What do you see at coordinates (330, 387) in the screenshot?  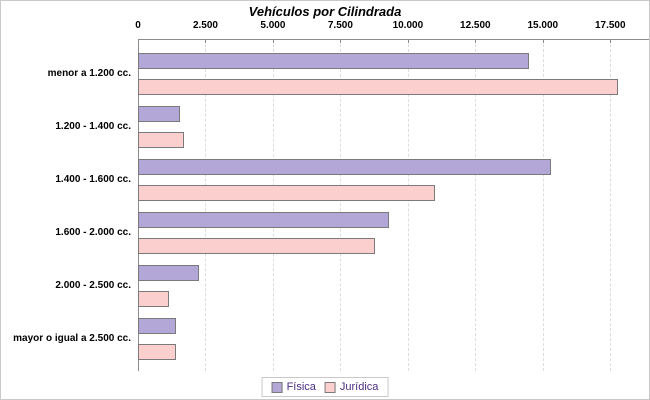 I see `legend-swatch-juridica` at bounding box center [330, 387].